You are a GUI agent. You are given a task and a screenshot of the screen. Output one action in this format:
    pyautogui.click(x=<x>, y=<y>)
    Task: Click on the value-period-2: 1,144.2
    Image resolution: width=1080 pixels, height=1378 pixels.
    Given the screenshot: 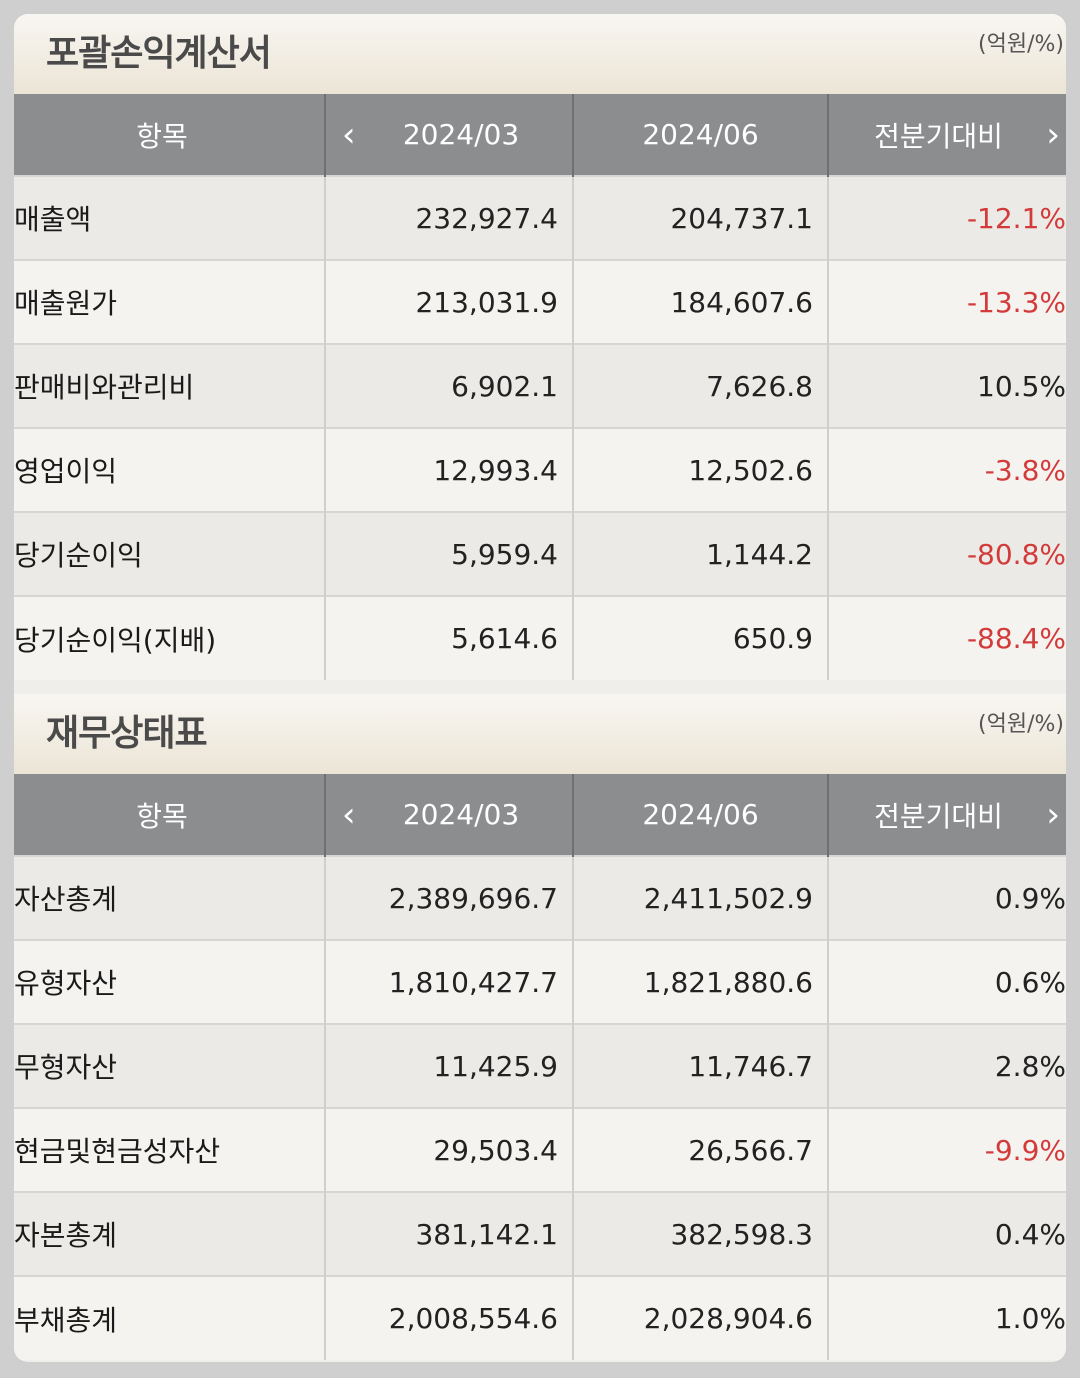 What is the action you would take?
    pyautogui.click(x=701, y=553)
    